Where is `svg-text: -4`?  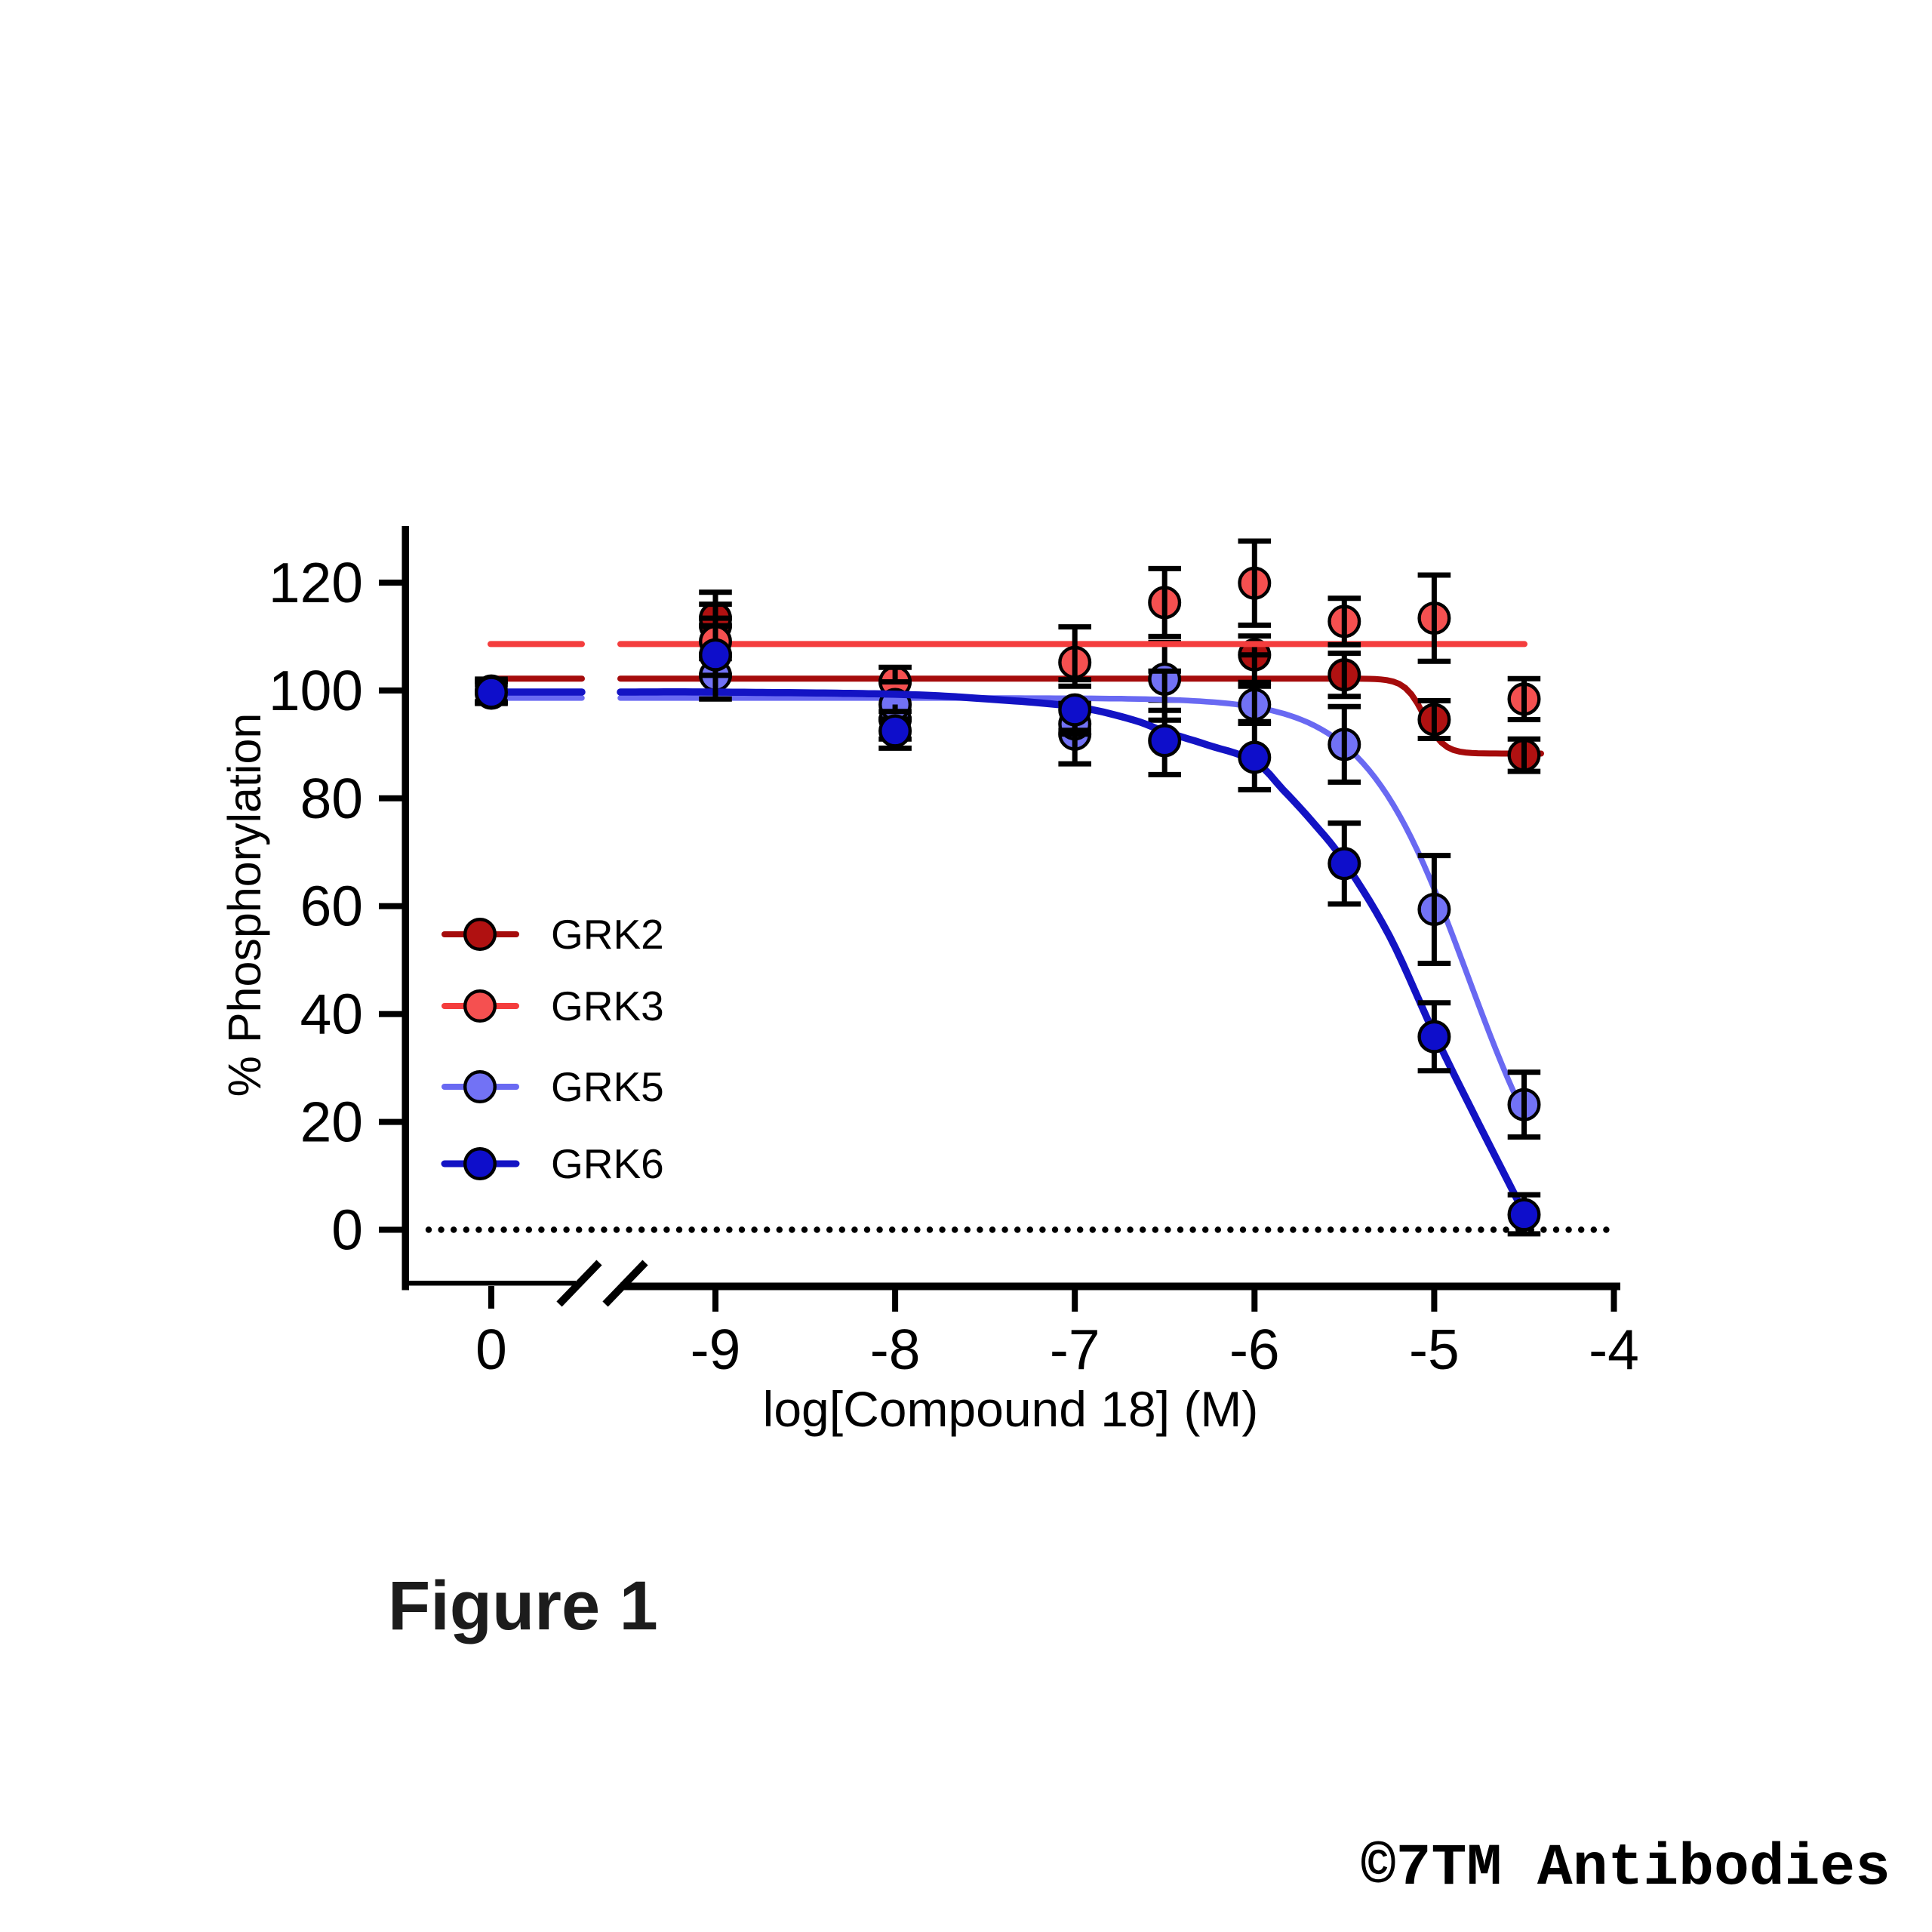
svg-text: -4 is located at coordinates (1614, 1349).